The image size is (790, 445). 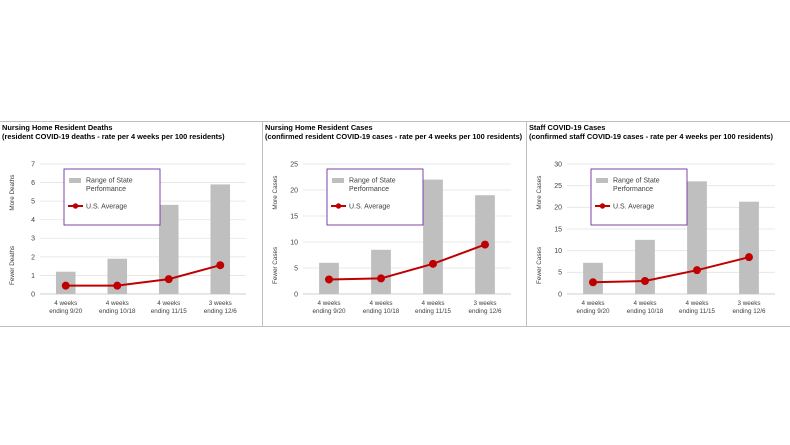 What do you see at coordinates (12, 193) in the screenshot?
I see `y-axis-label-top: More Deaths` at bounding box center [12, 193].